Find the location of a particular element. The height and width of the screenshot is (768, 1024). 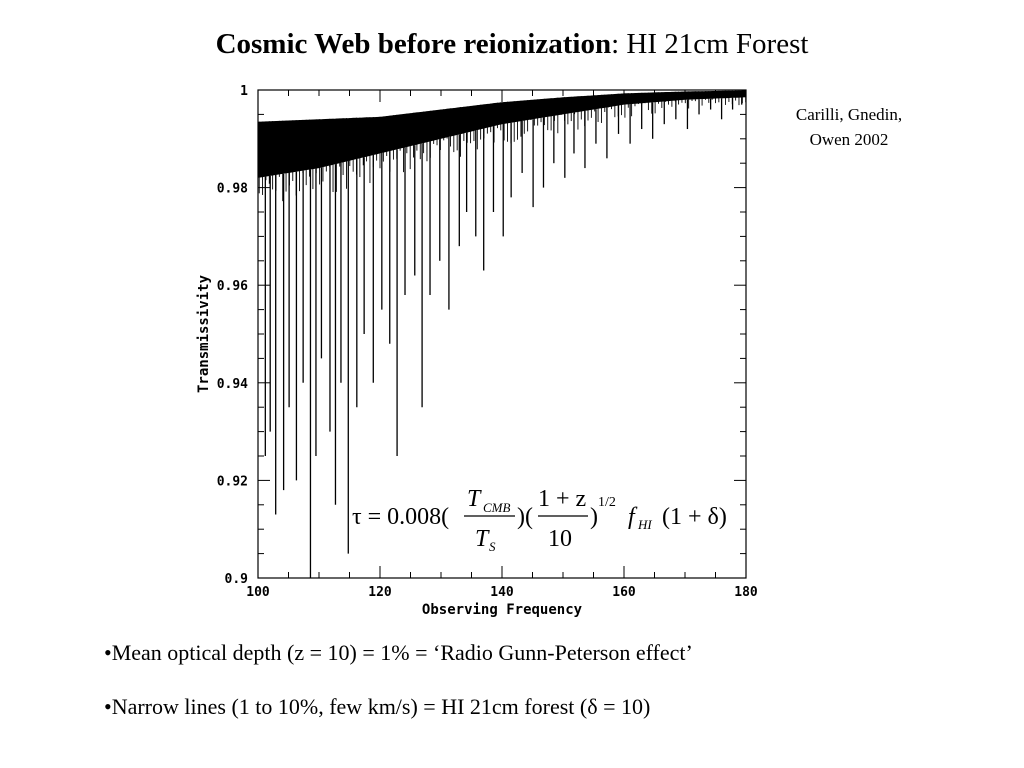

citation-line-1: Carilli, Gnedin, is located at coordinates (849, 114).